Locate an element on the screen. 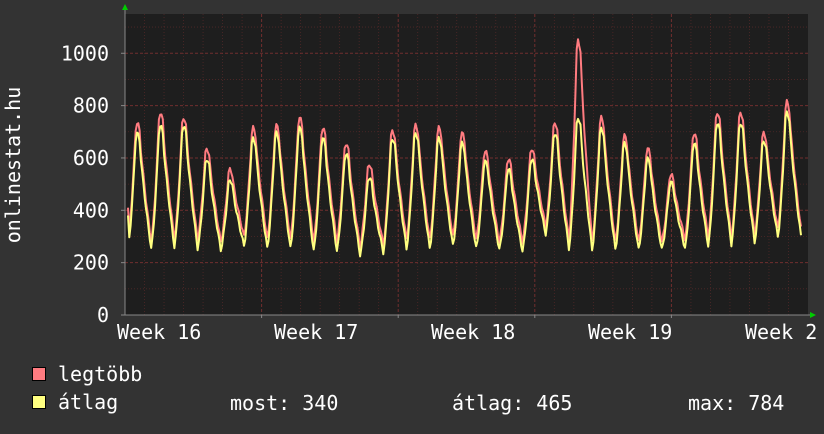  stat-max: max: 784 is located at coordinates (736, 403).